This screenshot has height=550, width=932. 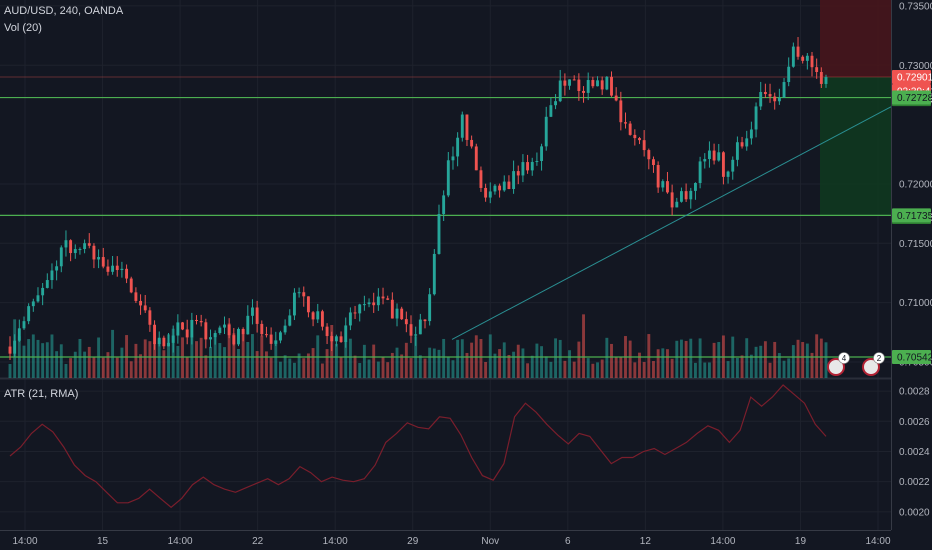 I want to click on price-label-text: 0.72901, so click(x=914, y=78).